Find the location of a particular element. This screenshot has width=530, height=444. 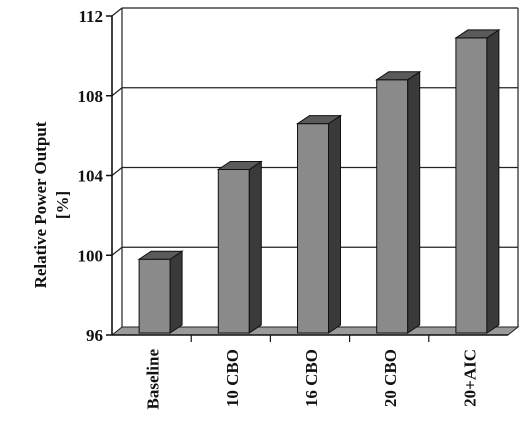

x-category-label: 16 CBO is located at coordinates (311, 378).